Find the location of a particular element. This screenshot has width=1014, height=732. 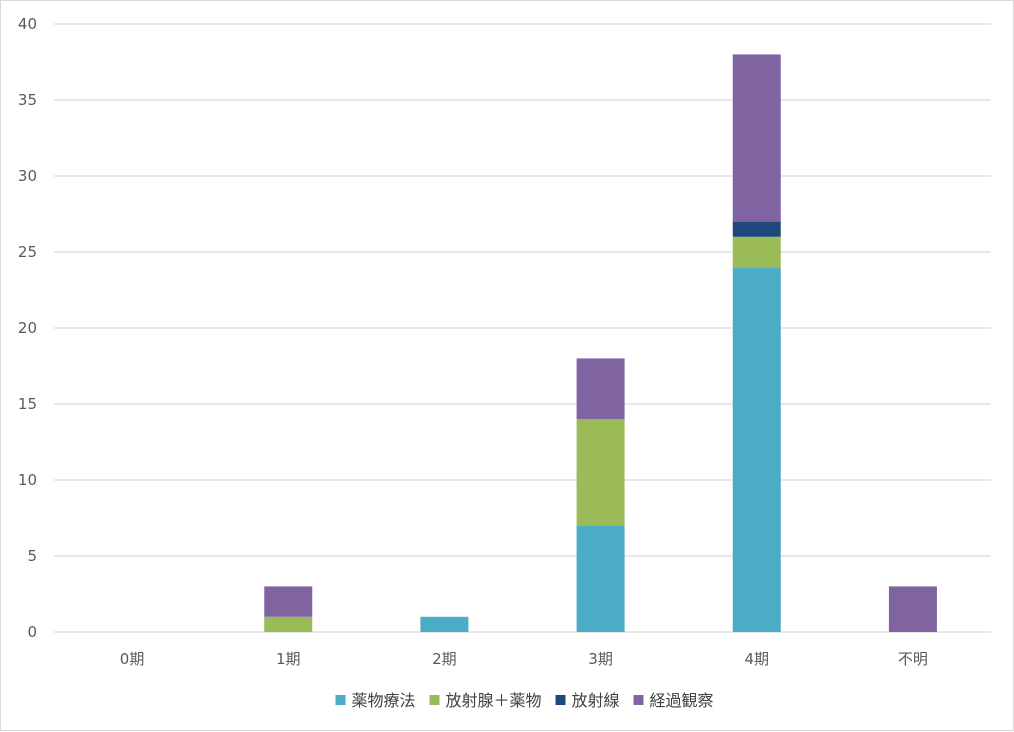

x-tick-label: 3期 is located at coordinates (600, 659).